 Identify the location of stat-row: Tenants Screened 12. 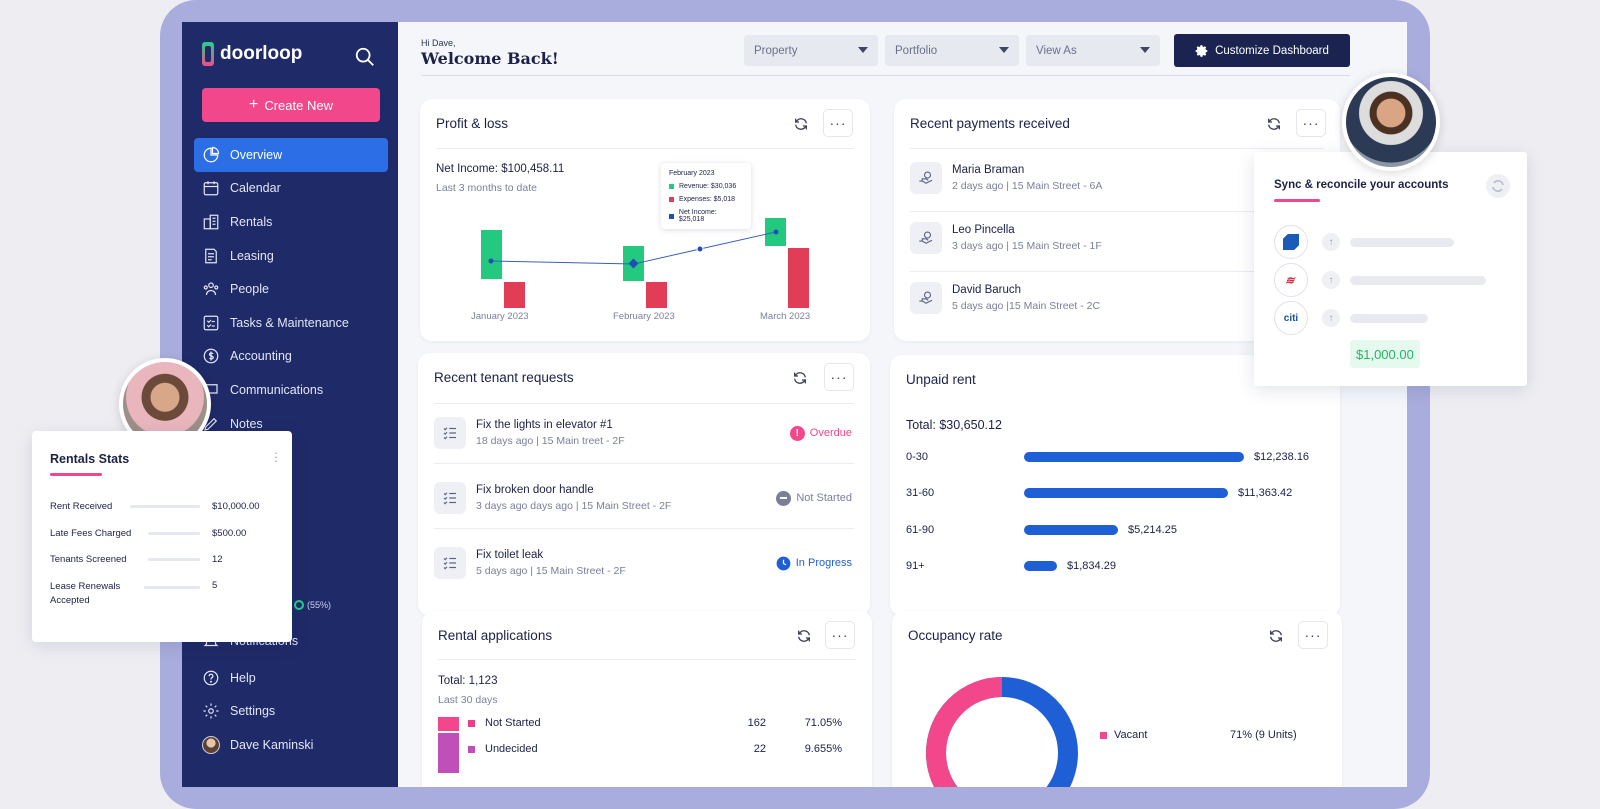
(136, 559).